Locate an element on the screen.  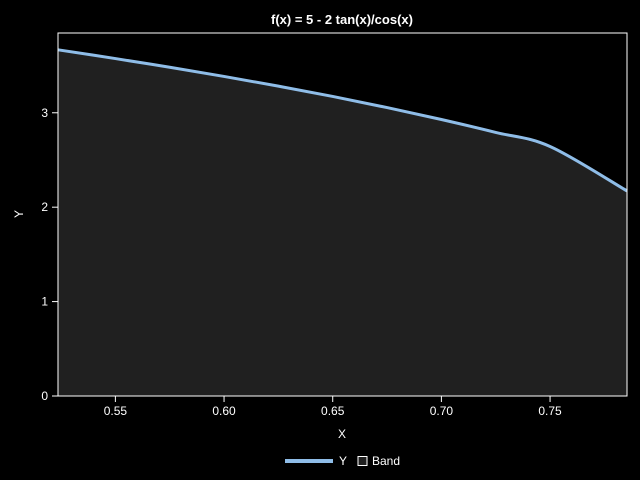
y-tick-label: 3 is located at coordinates (44, 113).